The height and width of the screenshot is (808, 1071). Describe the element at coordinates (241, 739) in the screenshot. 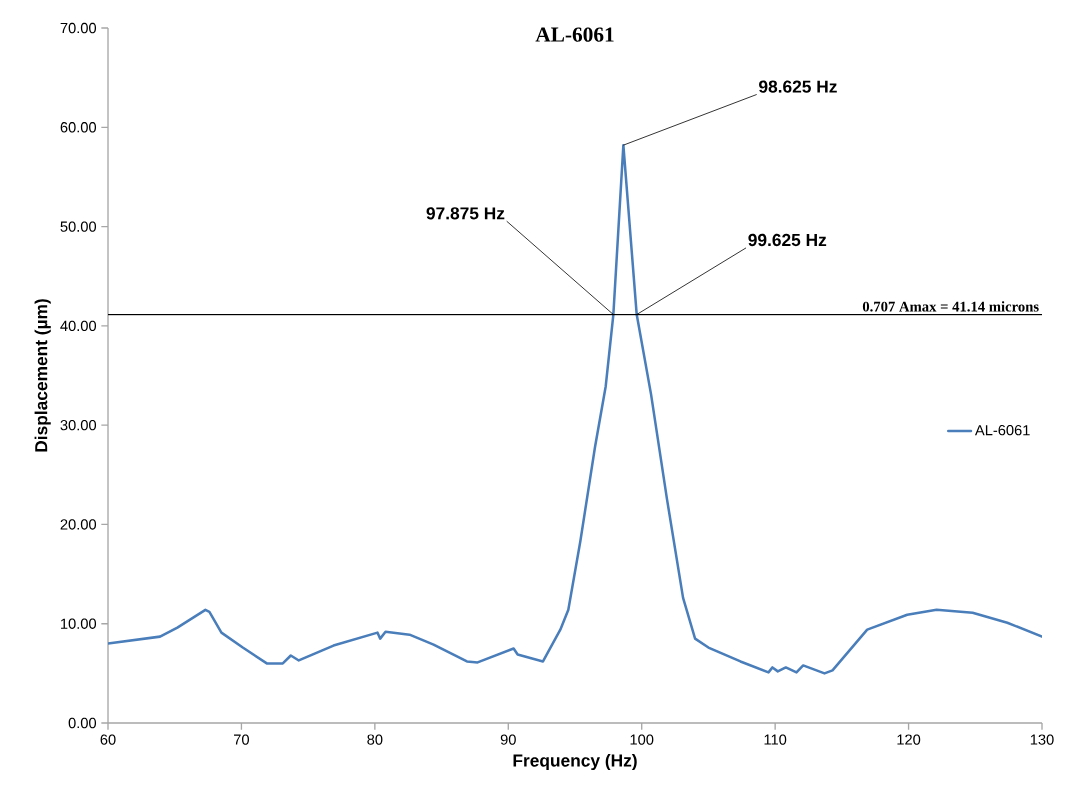

I see `x-tick-label: 70` at that location.